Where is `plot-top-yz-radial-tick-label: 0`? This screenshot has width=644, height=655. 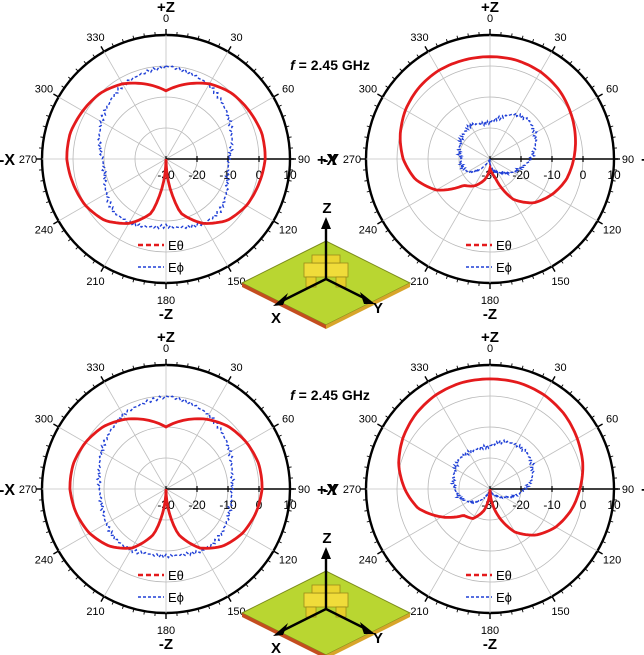
plot-top-yz-radial-tick-label: 0 is located at coordinates (583, 175).